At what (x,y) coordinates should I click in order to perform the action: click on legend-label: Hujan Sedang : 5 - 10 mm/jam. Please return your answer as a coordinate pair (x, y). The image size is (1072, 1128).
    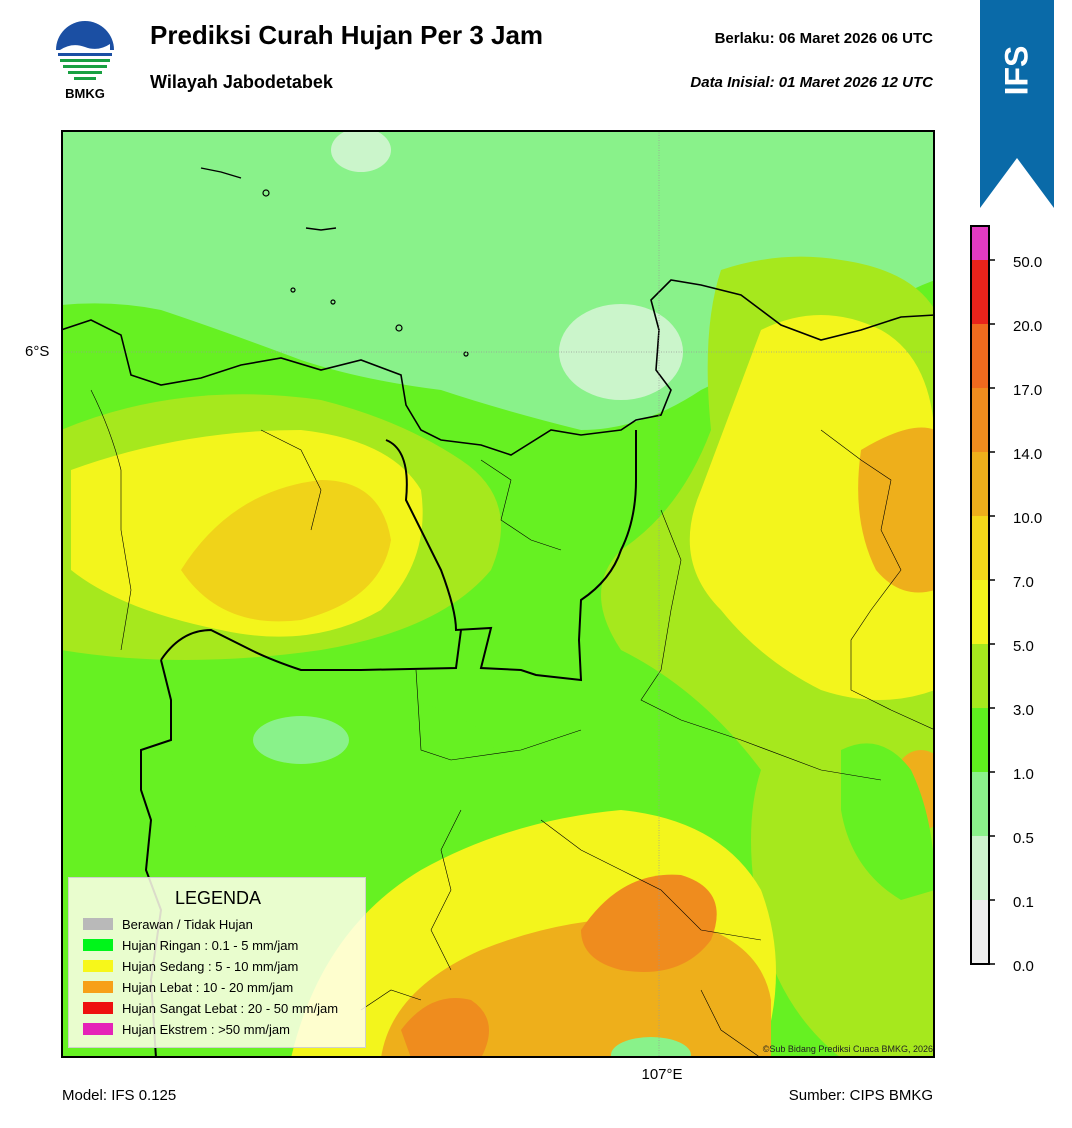
    Looking at the image, I should click on (210, 966).